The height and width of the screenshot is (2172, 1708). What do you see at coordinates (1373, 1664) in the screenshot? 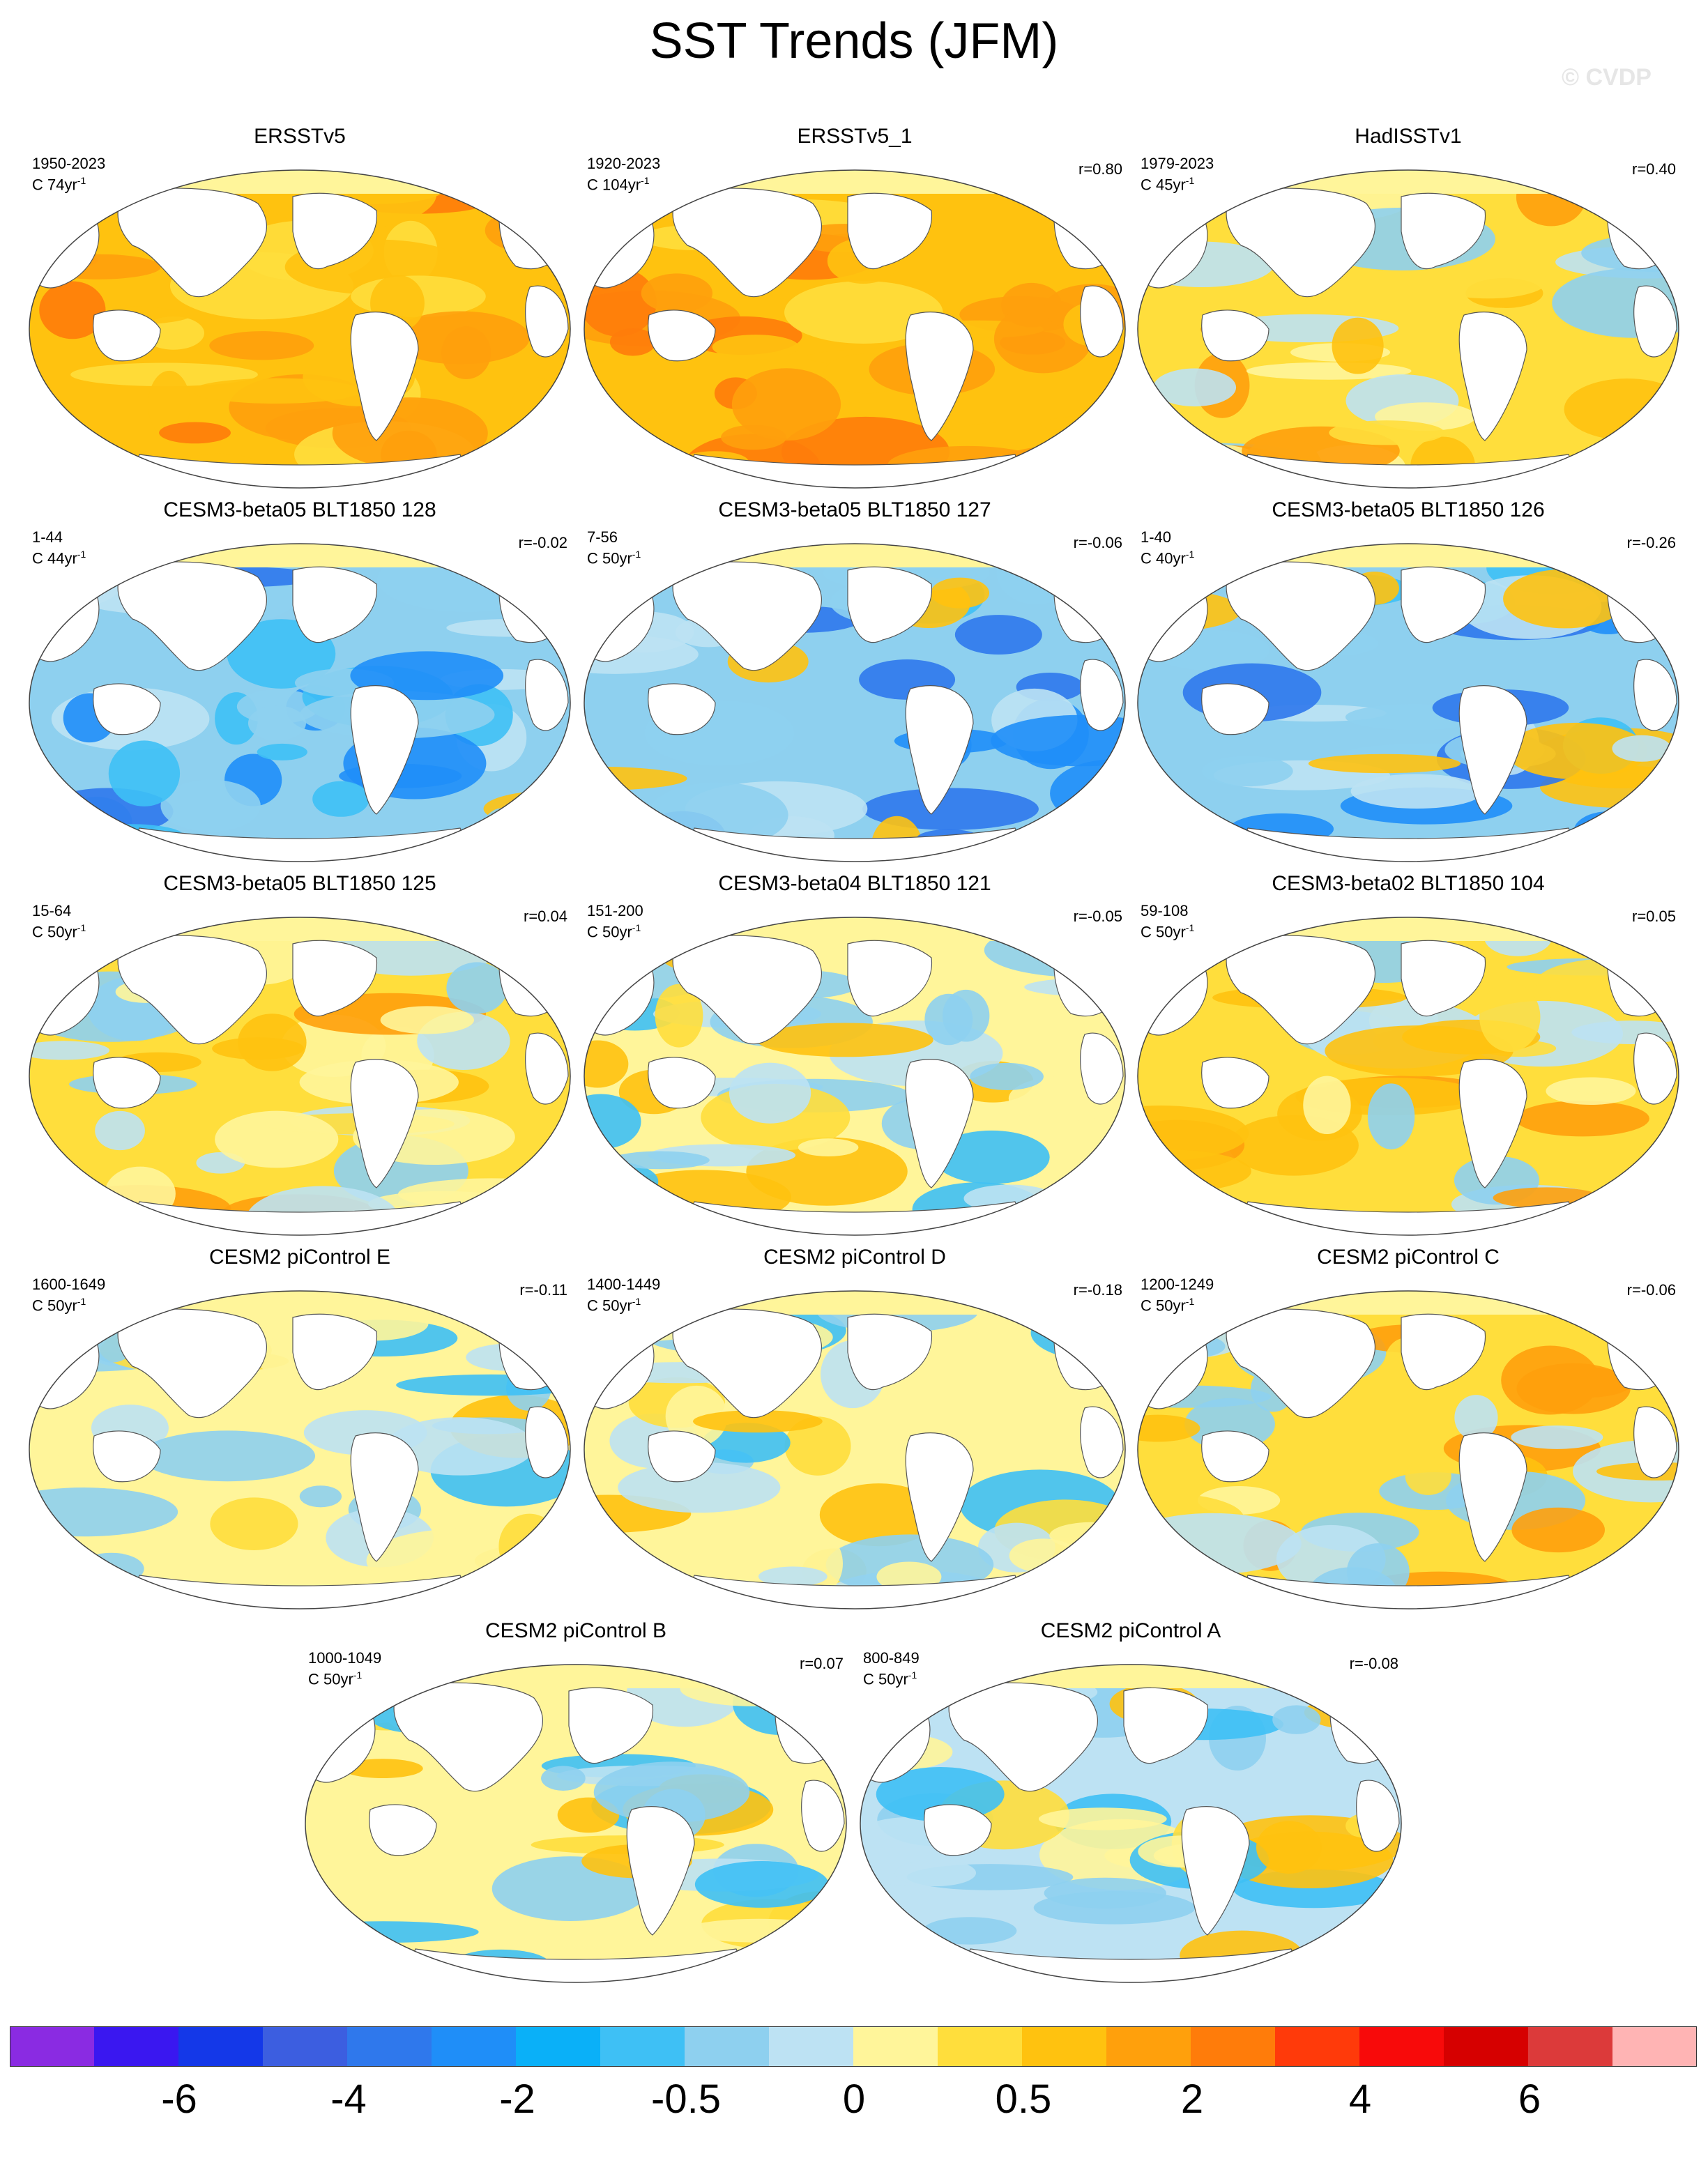
I see `panel-correlation: r=-0.08` at bounding box center [1373, 1664].